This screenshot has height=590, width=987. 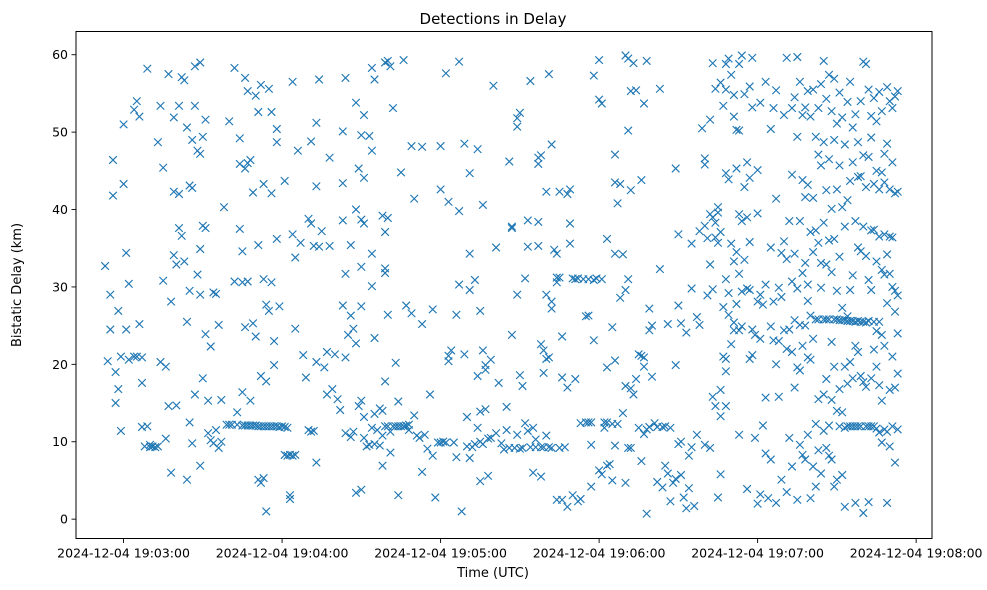 I want to click on y-axis-ticks: 0 10 20 30 40 50 60, so click(x=64, y=287).